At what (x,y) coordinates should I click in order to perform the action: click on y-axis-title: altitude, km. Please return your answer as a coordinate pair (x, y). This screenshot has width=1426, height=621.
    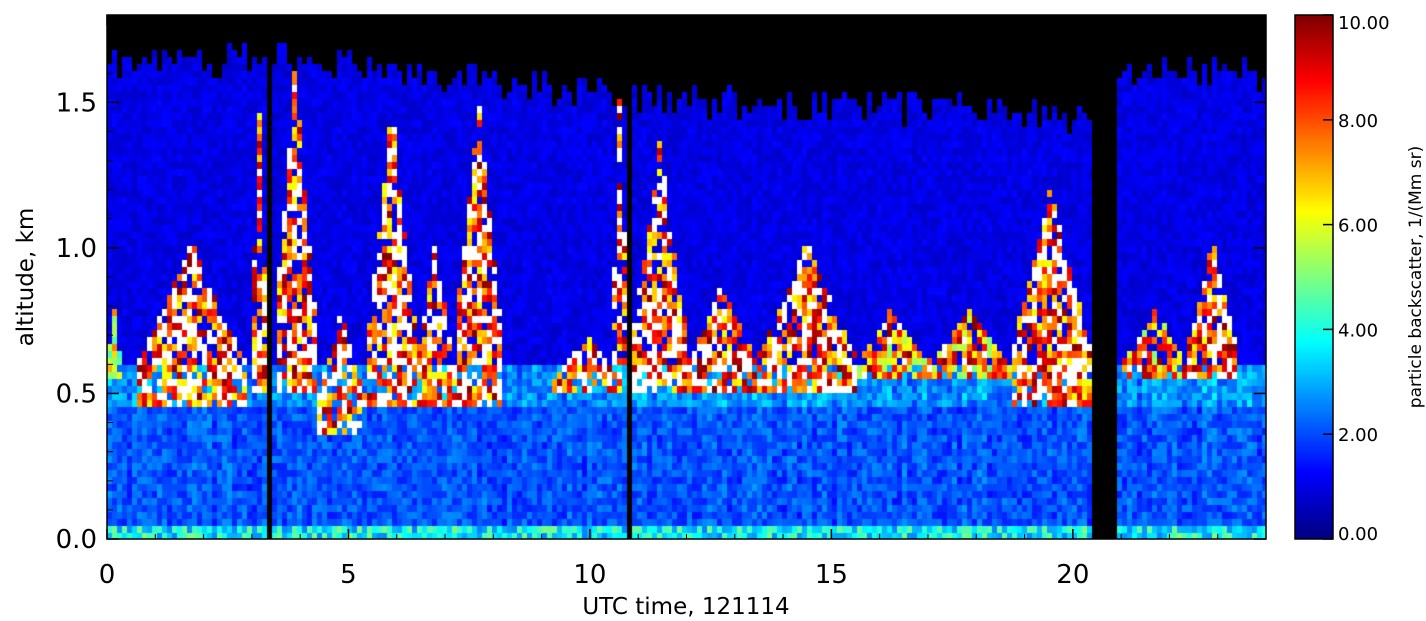
    Looking at the image, I should click on (26, 277).